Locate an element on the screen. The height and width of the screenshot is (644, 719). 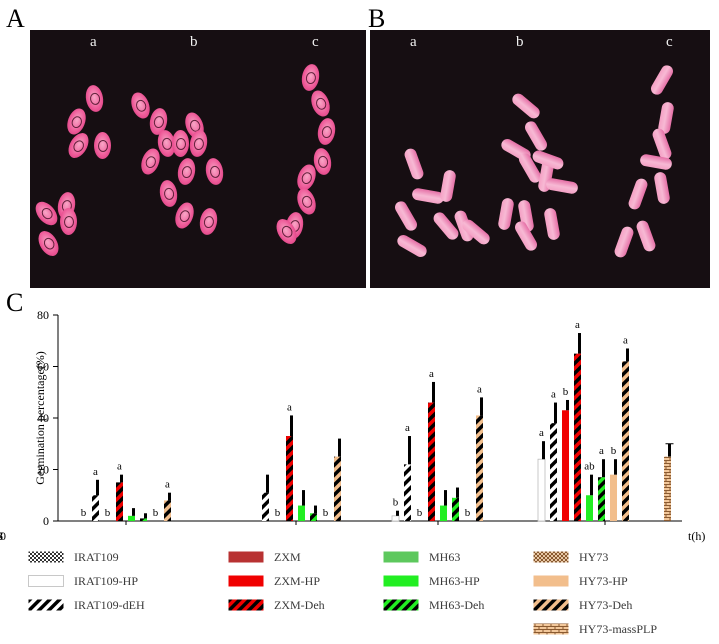
significance-letter-zxm-hp-t3: b is located at coordinates (108, 513).